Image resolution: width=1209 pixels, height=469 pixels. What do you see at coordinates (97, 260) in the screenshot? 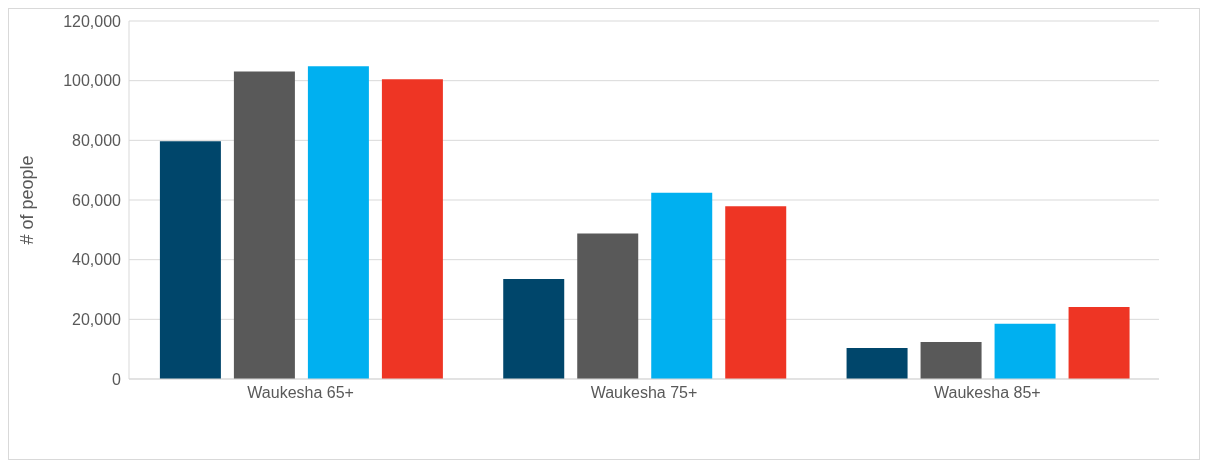
I see `y-tick-label: 40,000` at bounding box center [97, 260].